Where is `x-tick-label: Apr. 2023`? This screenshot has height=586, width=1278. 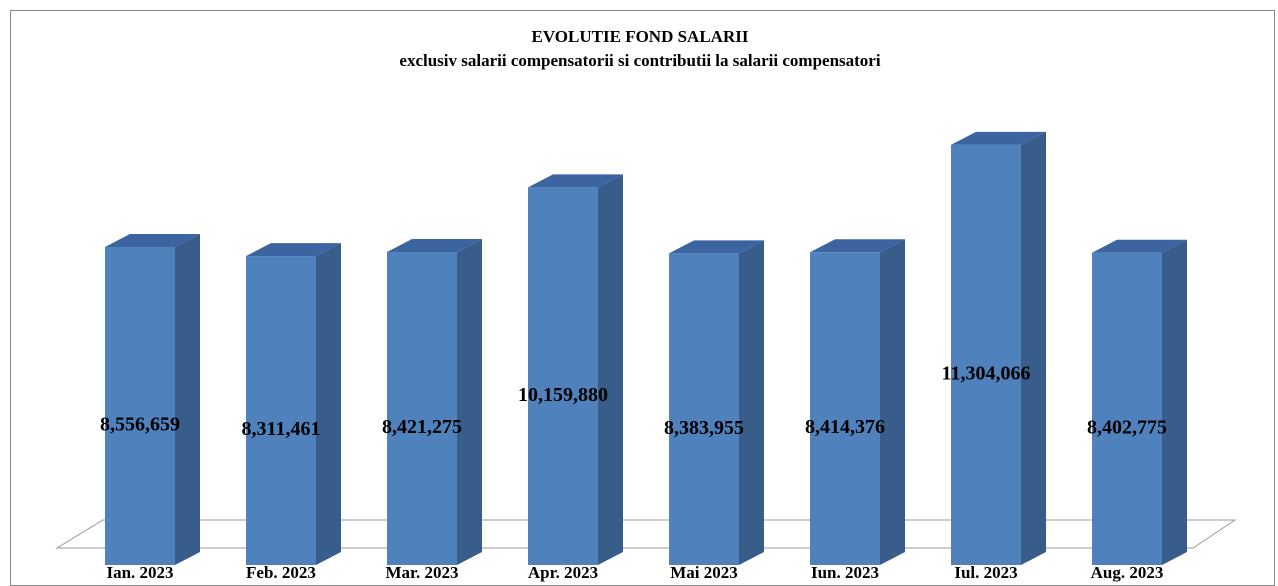
x-tick-label: Apr. 2023 is located at coordinates (563, 572).